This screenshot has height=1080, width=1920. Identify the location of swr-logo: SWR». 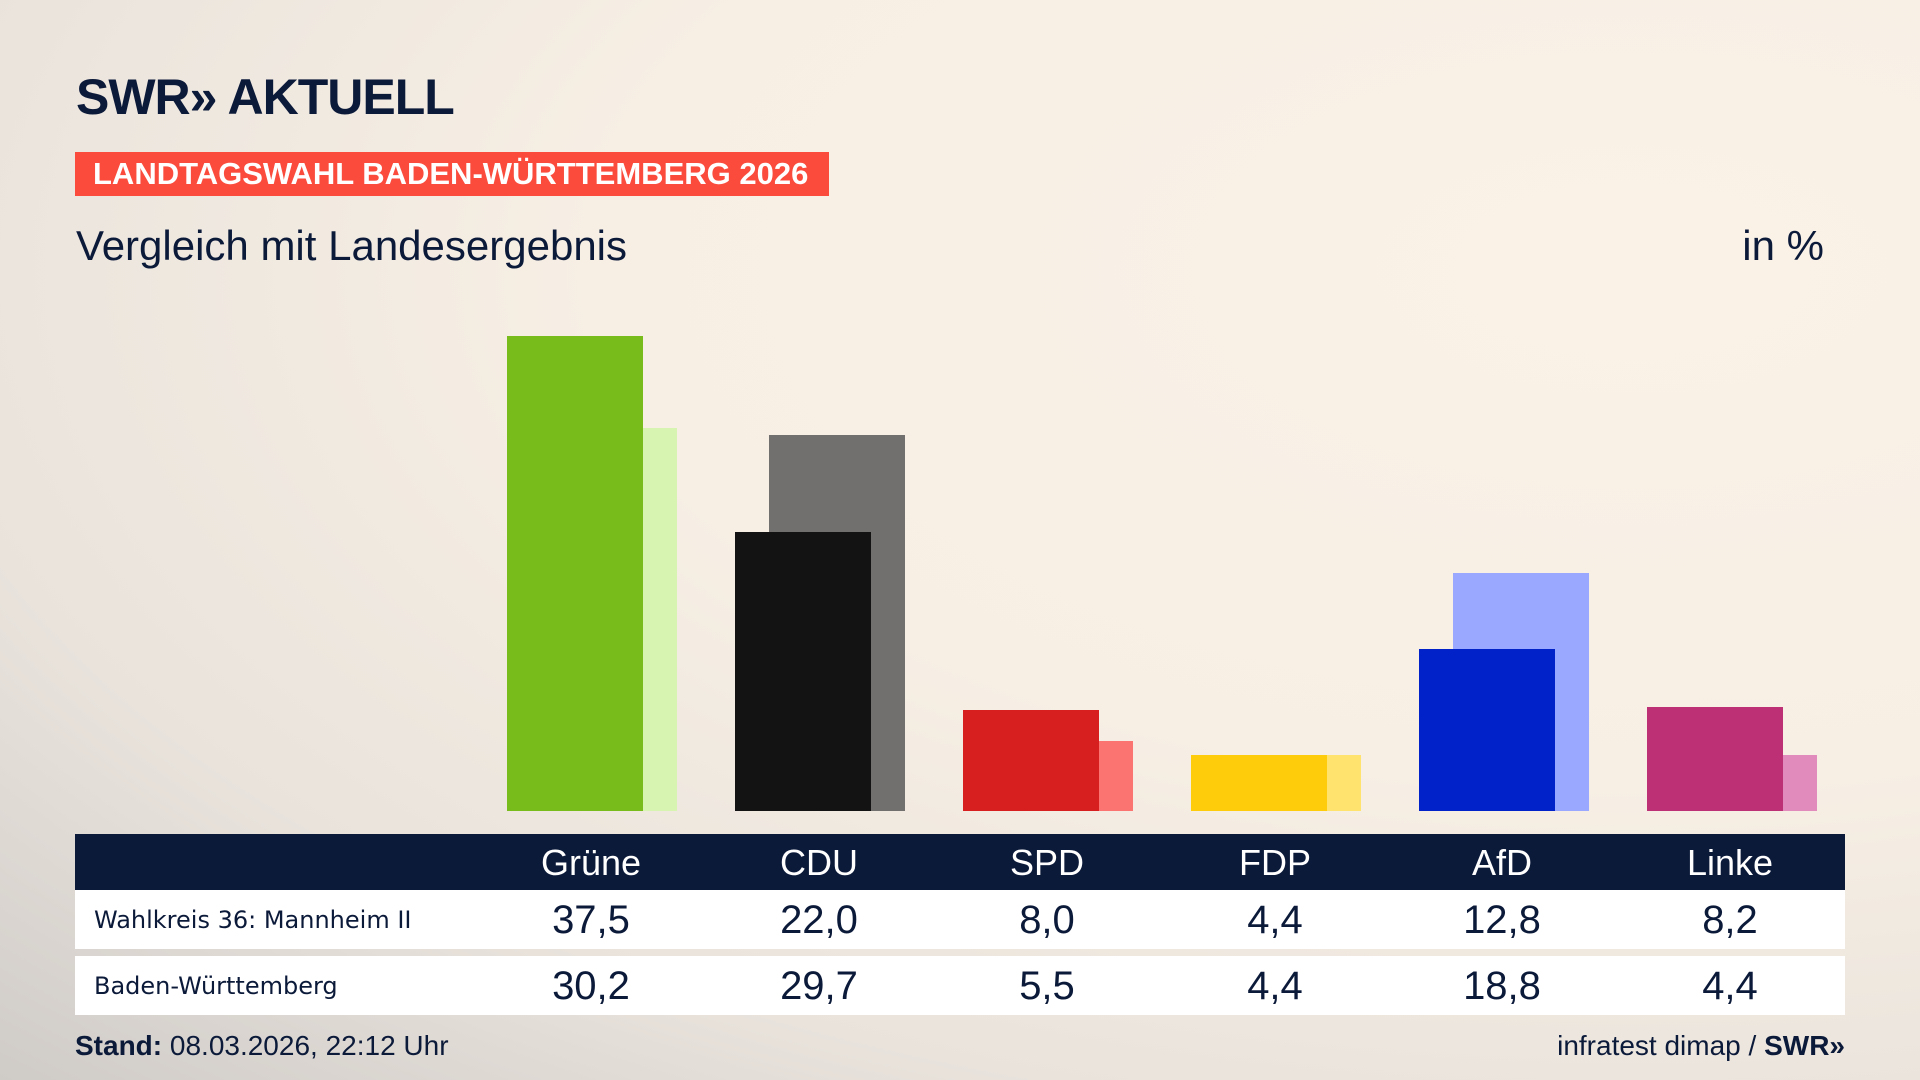
(1804, 1045).